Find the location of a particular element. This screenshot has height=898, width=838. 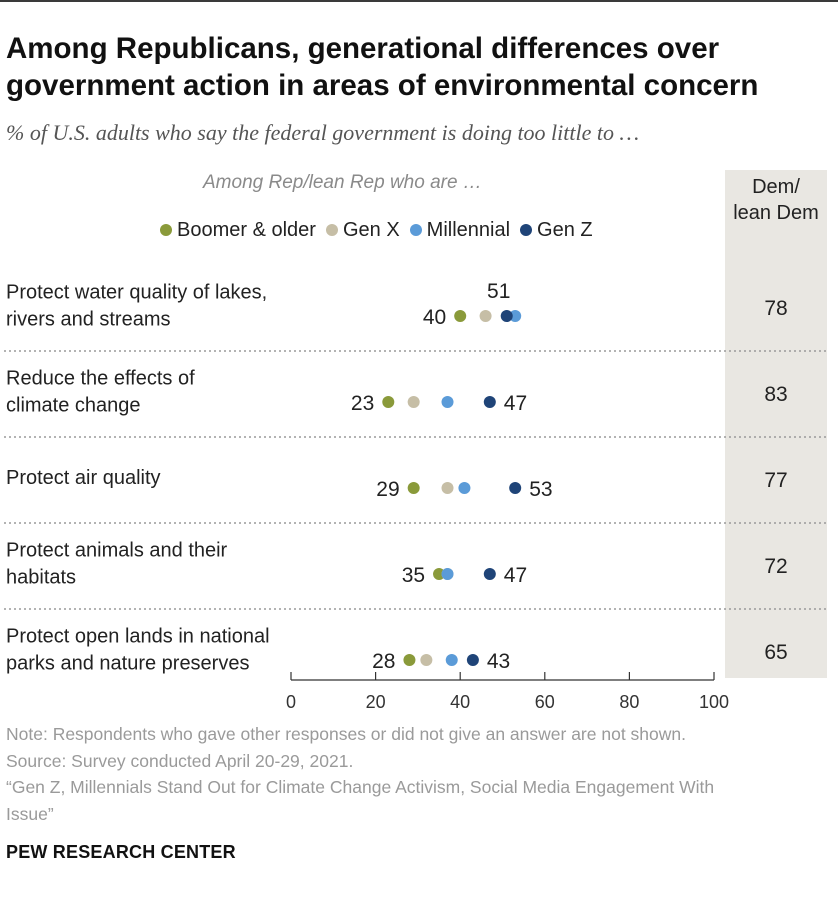

row-label: Reduce the effects of is located at coordinates (100, 379).